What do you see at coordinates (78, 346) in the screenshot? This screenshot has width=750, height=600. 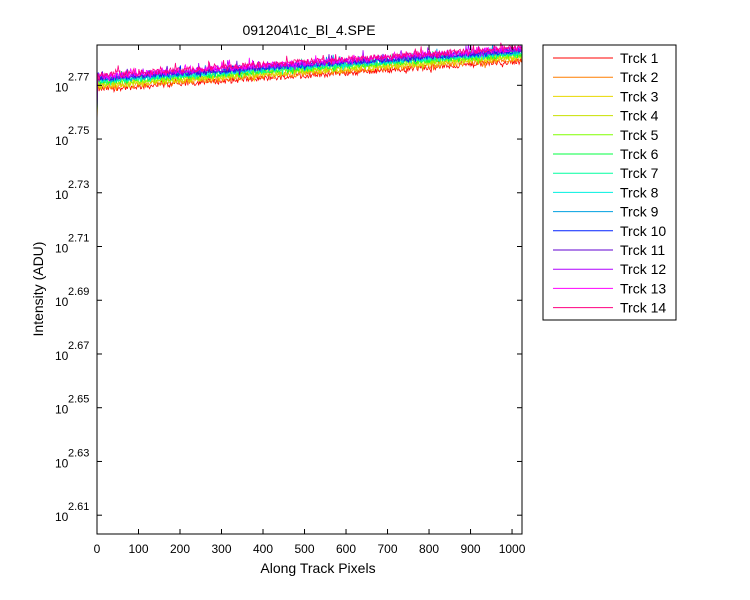 I see `y-tick-exponent: 2.67` at bounding box center [78, 346].